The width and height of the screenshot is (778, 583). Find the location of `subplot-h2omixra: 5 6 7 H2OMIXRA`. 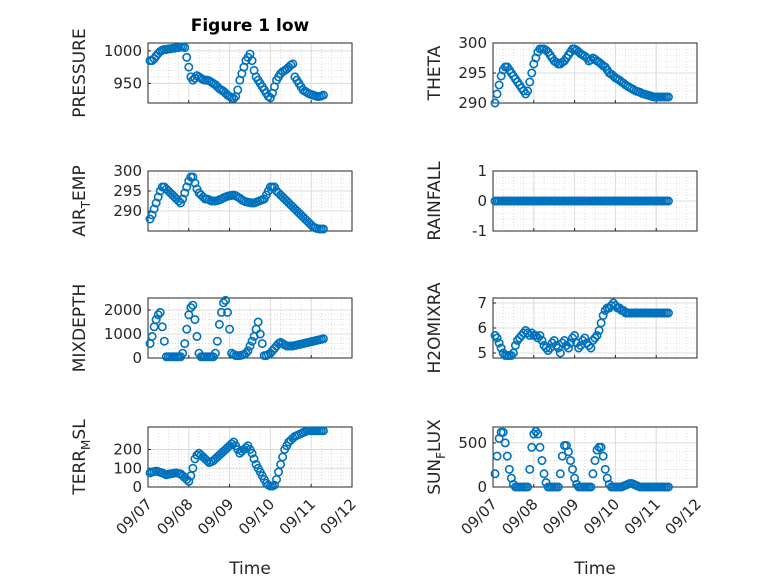

subplot-h2omixra: 5 6 7 H2OMIXRA is located at coordinates (561, 328).